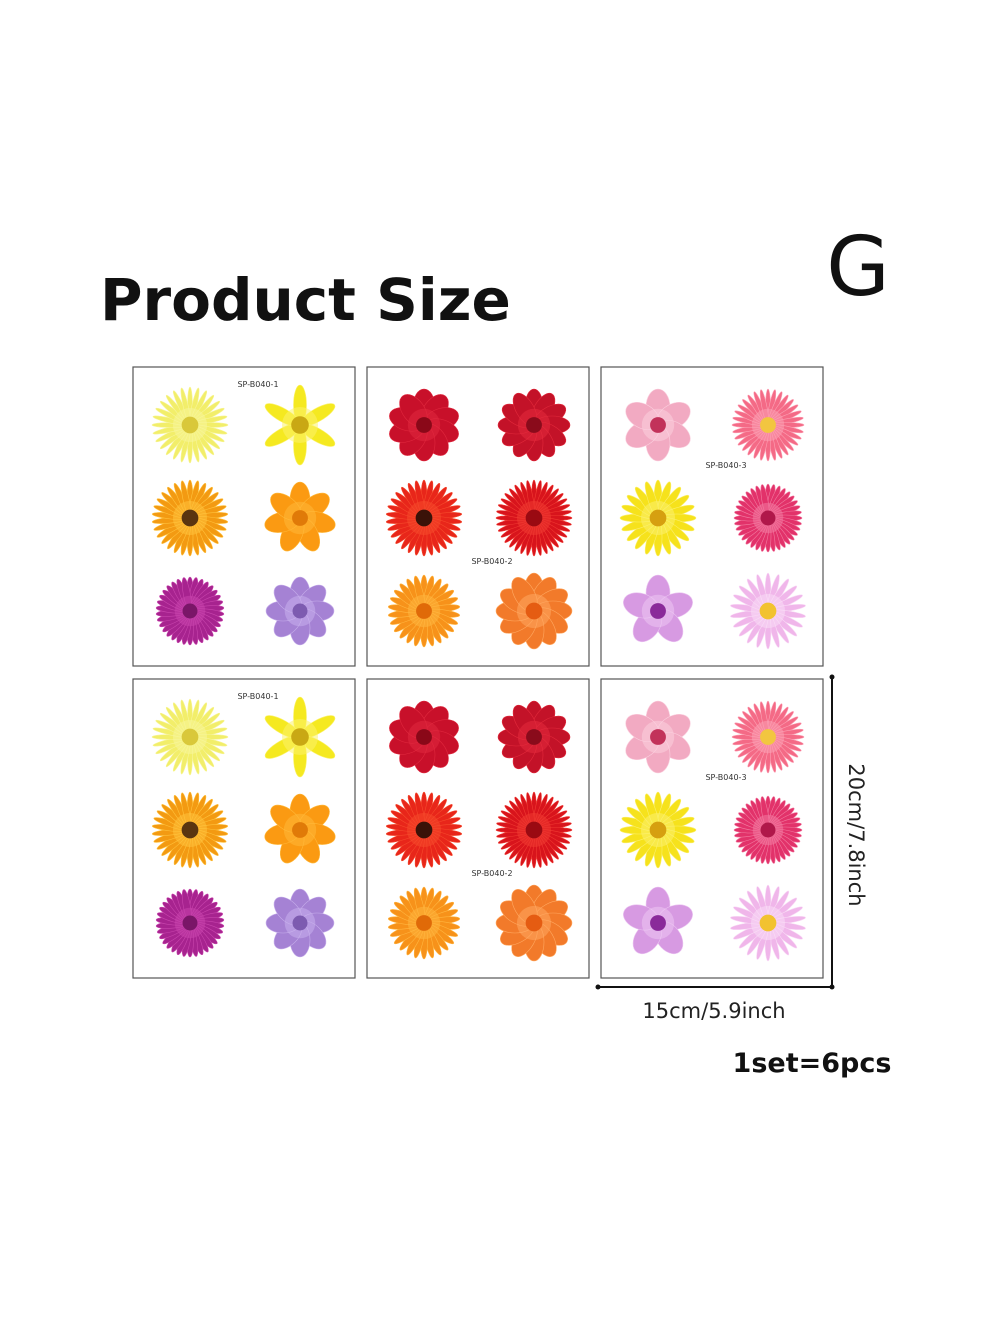 The width and height of the screenshot is (1000, 1333). Describe the element at coordinates (856, 834) in the screenshot. I see `height-label: 20cm/7.8inch` at that location.